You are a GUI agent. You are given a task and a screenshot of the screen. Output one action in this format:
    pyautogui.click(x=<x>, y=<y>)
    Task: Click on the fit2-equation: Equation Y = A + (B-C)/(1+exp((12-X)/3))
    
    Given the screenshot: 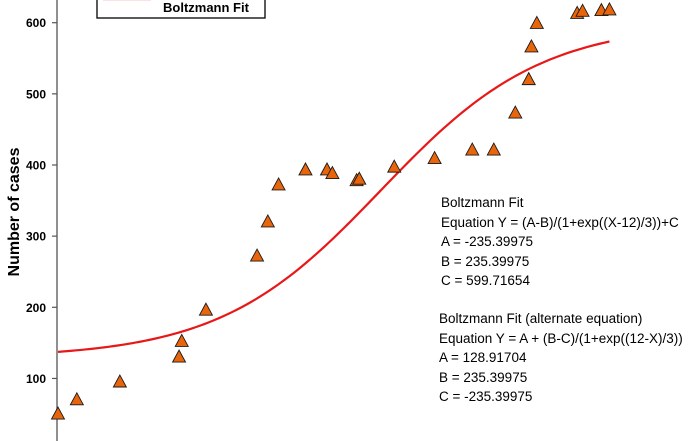 What is the action you would take?
    pyautogui.click(x=561, y=338)
    